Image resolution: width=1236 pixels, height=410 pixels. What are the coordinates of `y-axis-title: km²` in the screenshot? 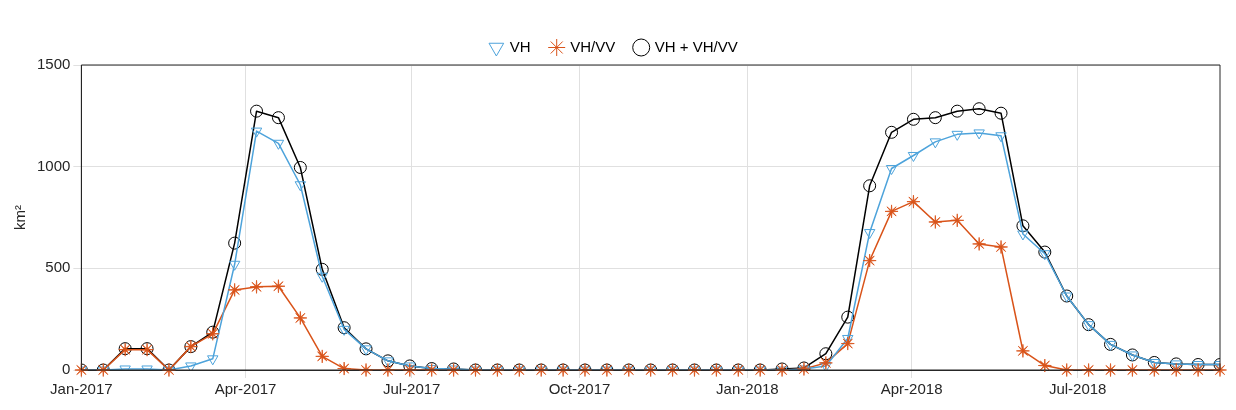 It's located at (20, 217).